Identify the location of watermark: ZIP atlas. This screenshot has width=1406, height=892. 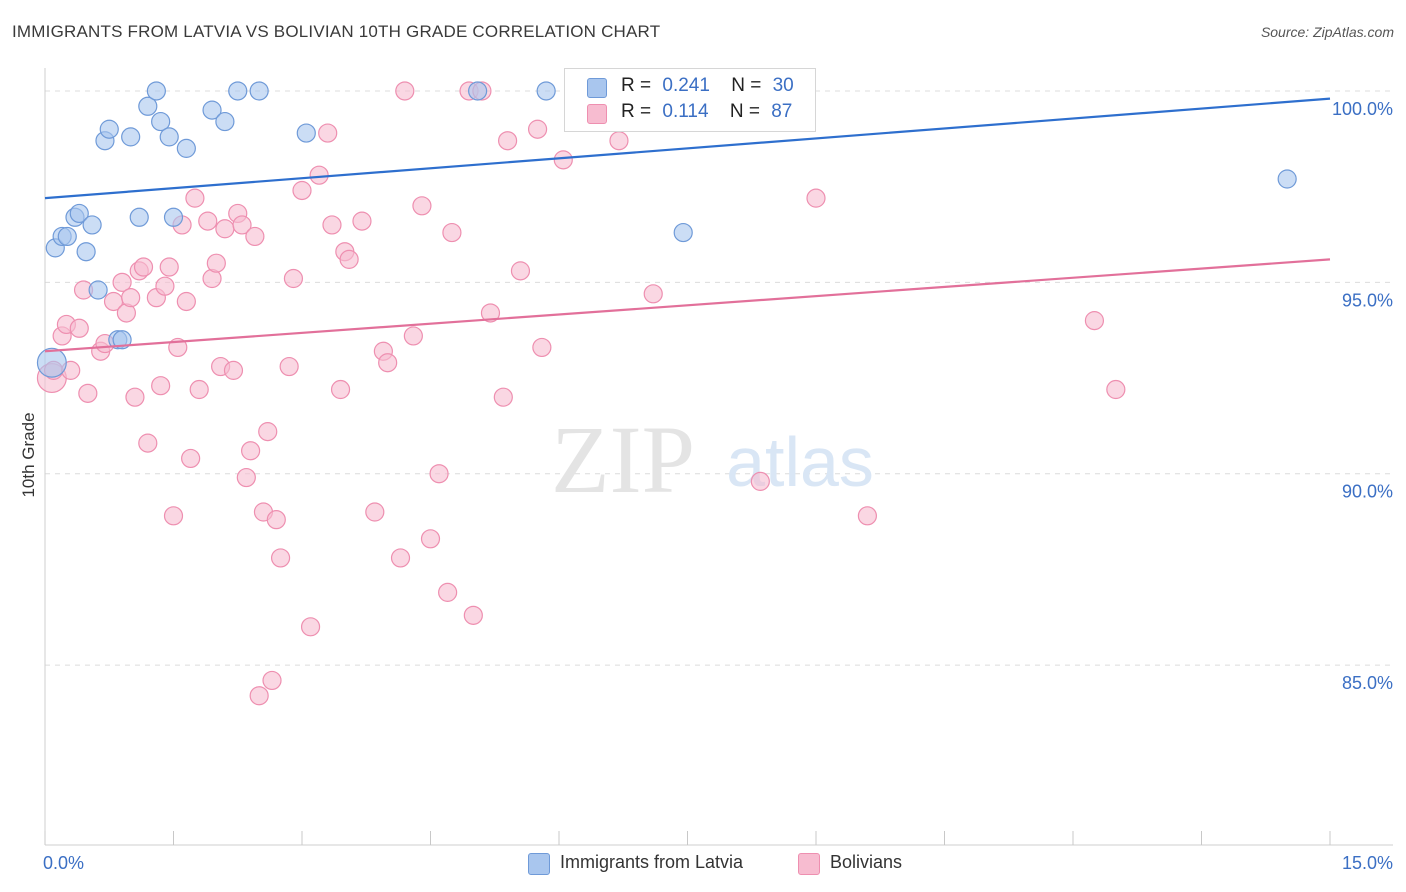
(712, 459).